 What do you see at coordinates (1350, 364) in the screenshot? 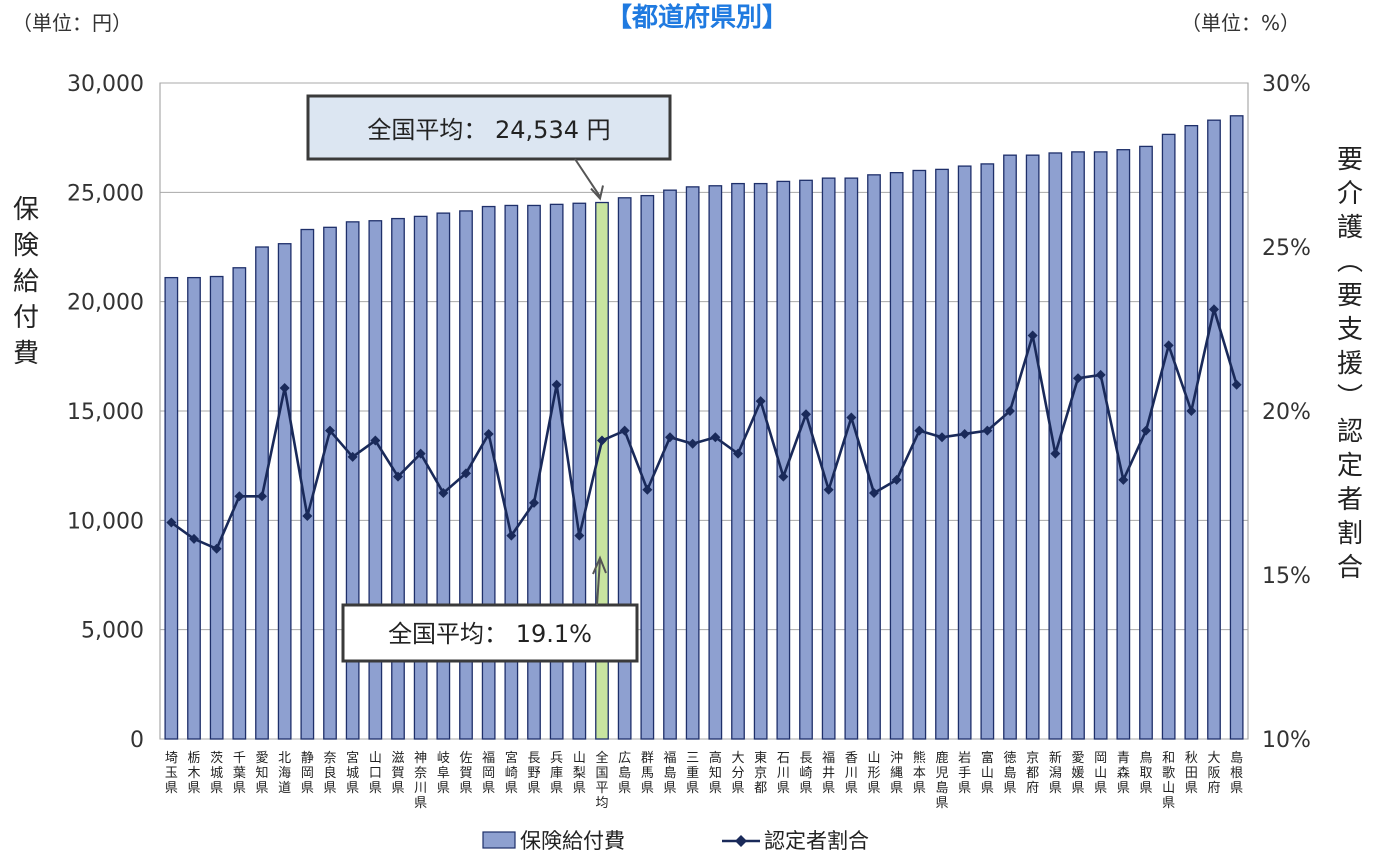
I see `right-axis-title: 要介護︵要支援︶認定者割合` at bounding box center [1350, 364].